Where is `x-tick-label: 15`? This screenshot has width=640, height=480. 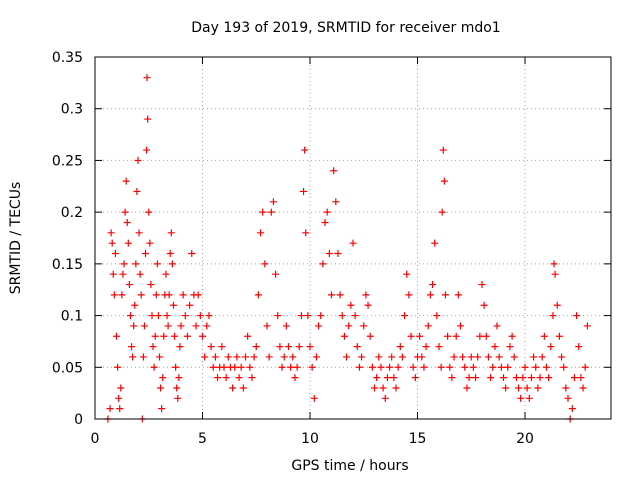 x-tick-label: 15 is located at coordinates (418, 439).